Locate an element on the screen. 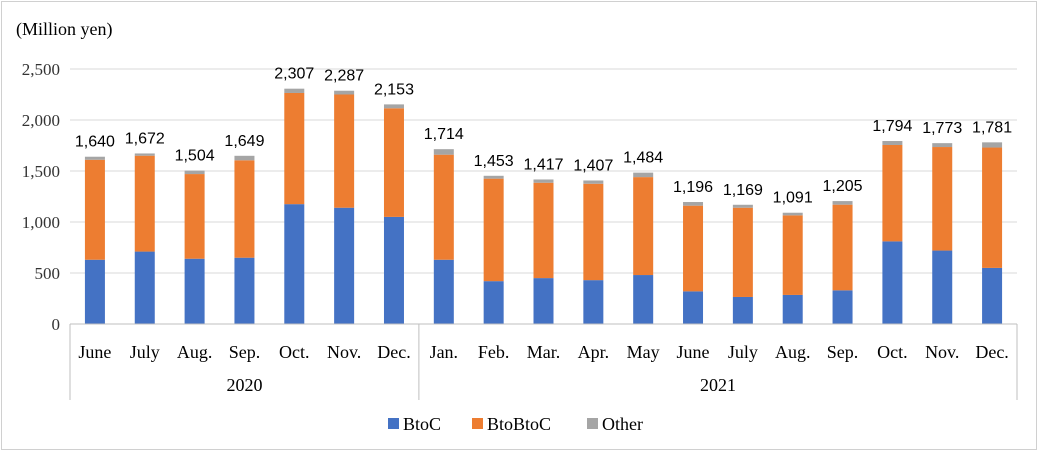  y-tick-label: 2,500 is located at coordinates (41, 69).